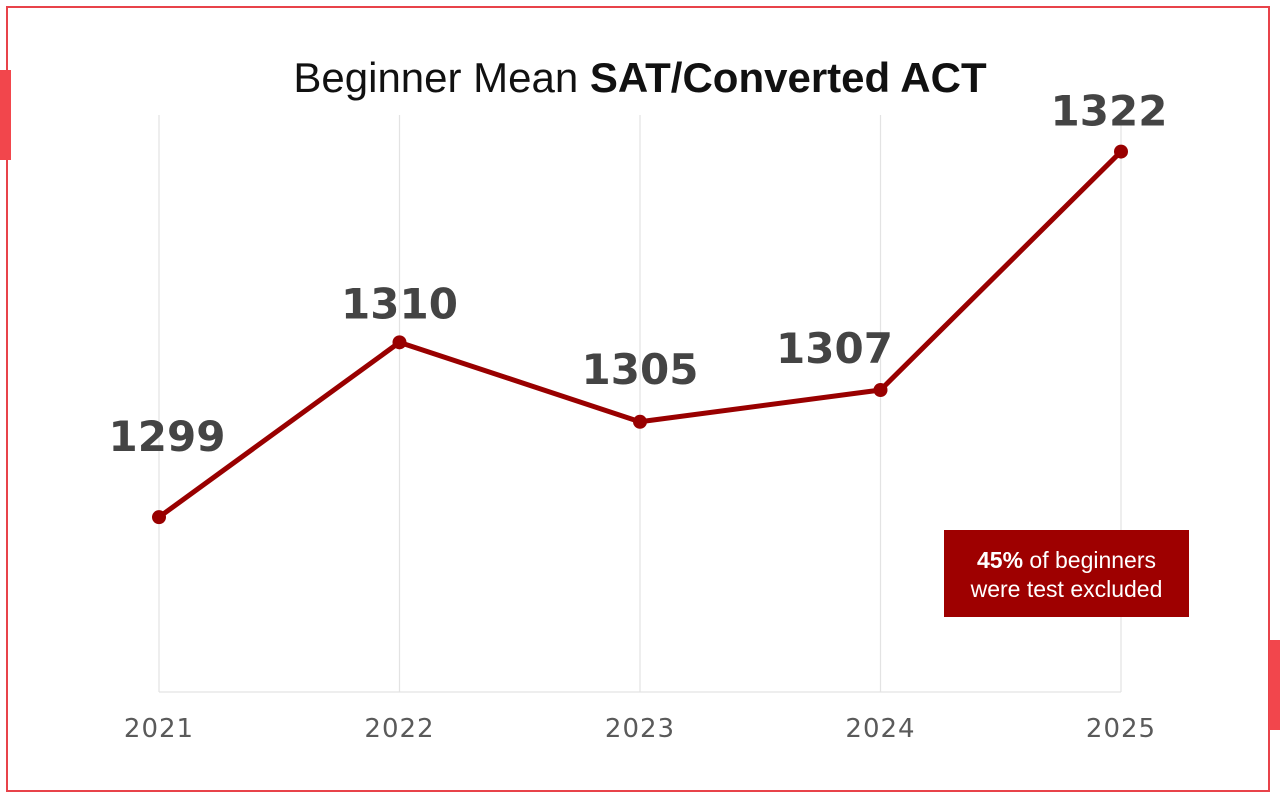 The height and width of the screenshot is (800, 1280). What do you see at coordinates (834, 348) in the screenshot?
I see `data-label-2024: 1307` at bounding box center [834, 348].